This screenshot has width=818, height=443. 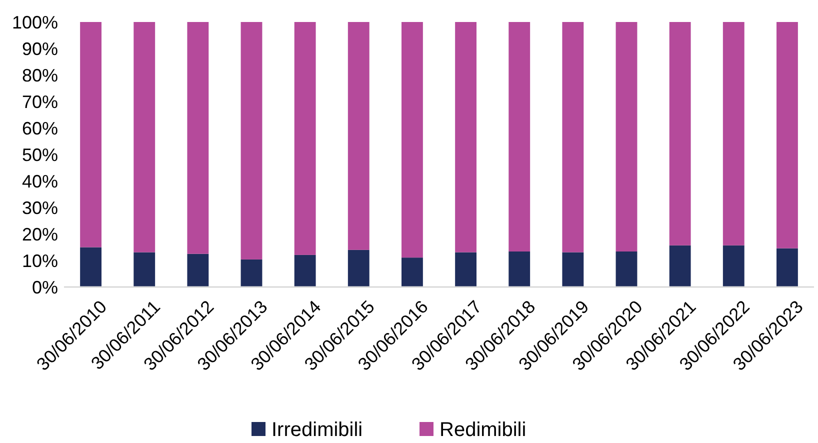 What do you see at coordinates (45, 287) in the screenshot?
I see `y-tick-label: 0%` at bounding box center [45, 287].